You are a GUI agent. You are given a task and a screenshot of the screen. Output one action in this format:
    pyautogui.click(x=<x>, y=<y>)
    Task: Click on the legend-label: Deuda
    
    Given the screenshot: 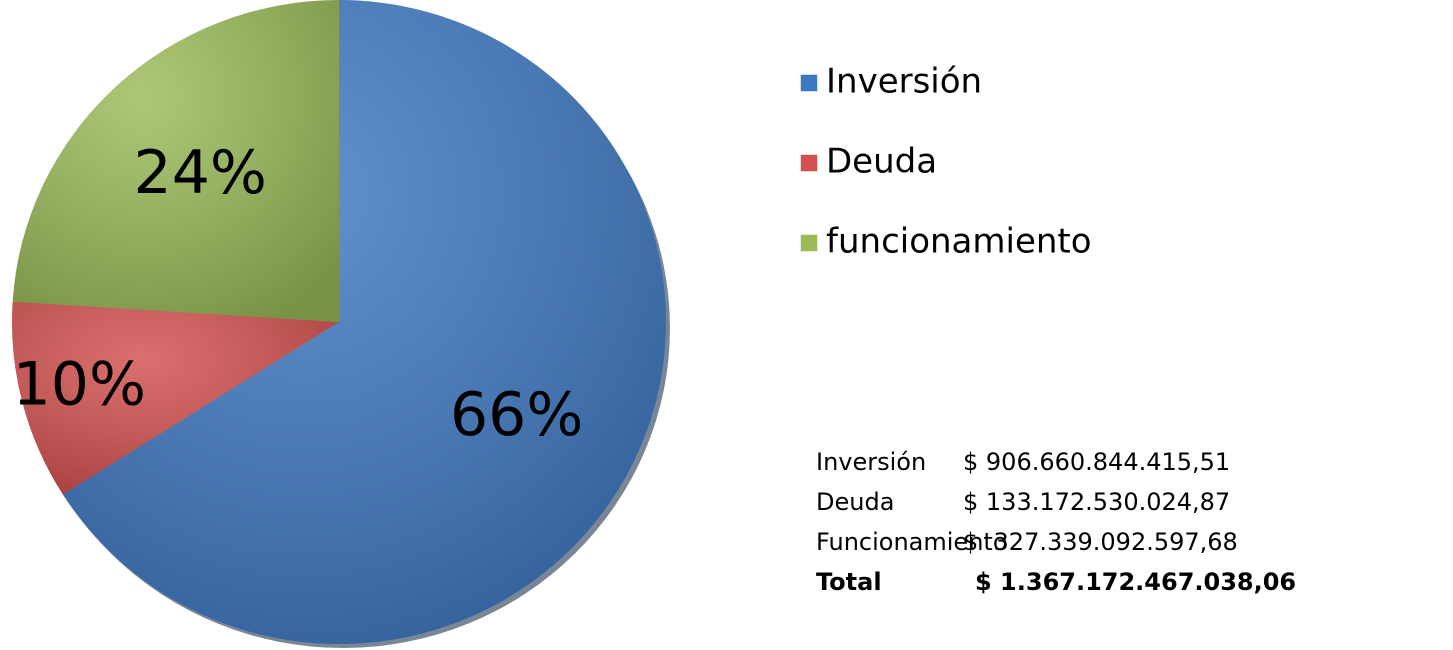 What is the action you would take?
    pyautogui.click(x=881, y=162)
    